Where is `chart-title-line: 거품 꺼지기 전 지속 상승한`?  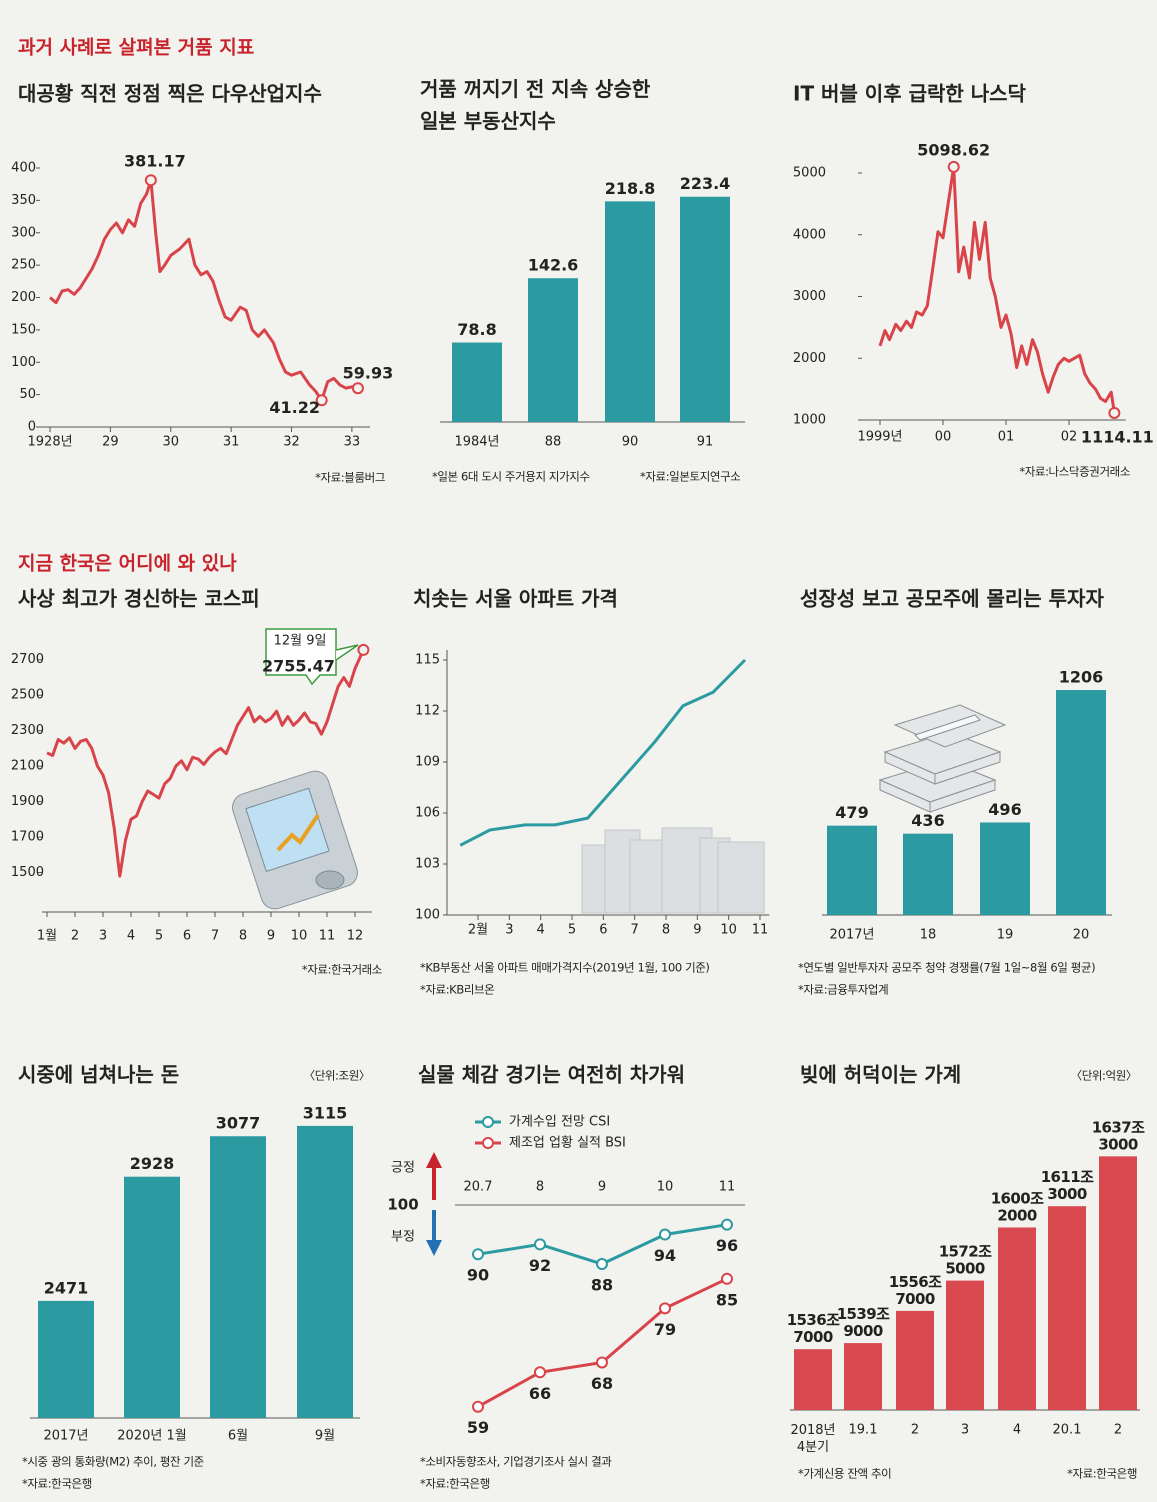 chart-title-line: 거품 꺼지기 전 지속 상승한 is located at coordinates (535, 89).